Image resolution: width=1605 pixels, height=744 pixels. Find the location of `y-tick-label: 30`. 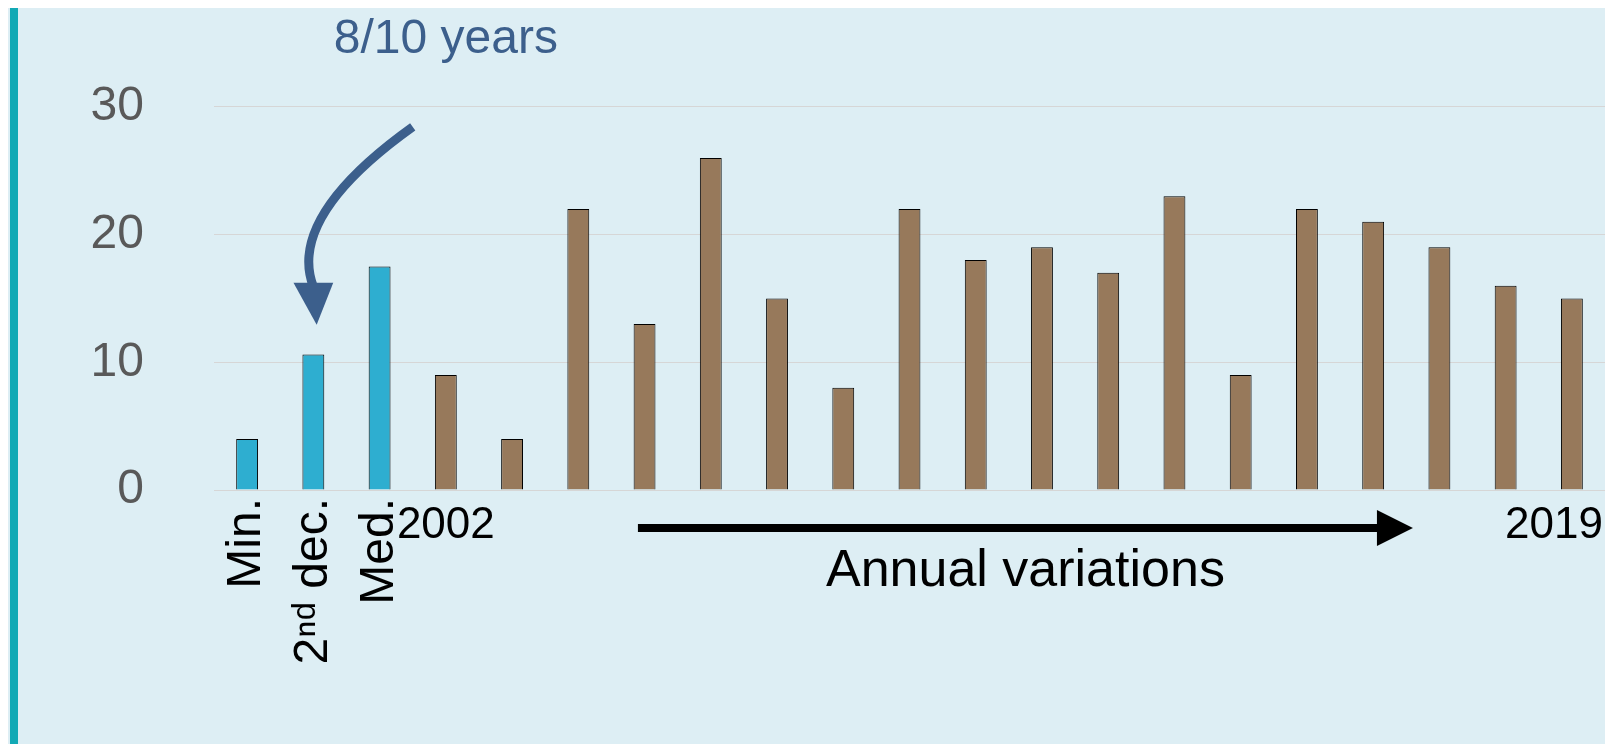

y-tick-label: 30 is located at coordinates (117, 104).